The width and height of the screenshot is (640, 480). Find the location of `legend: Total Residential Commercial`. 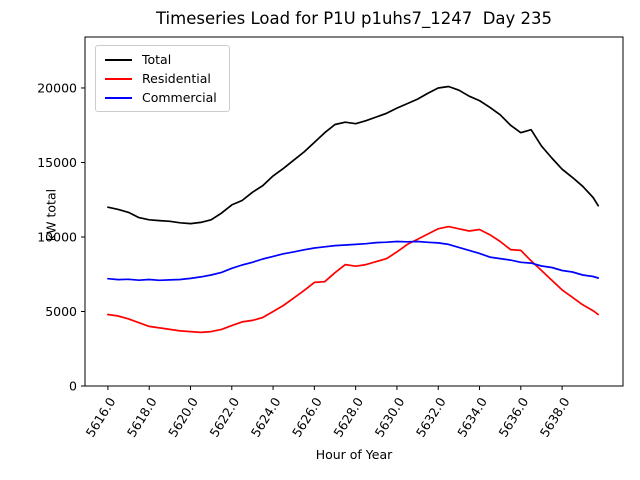

legend: Total Residential Commercial is located at coordinates (162, 78).